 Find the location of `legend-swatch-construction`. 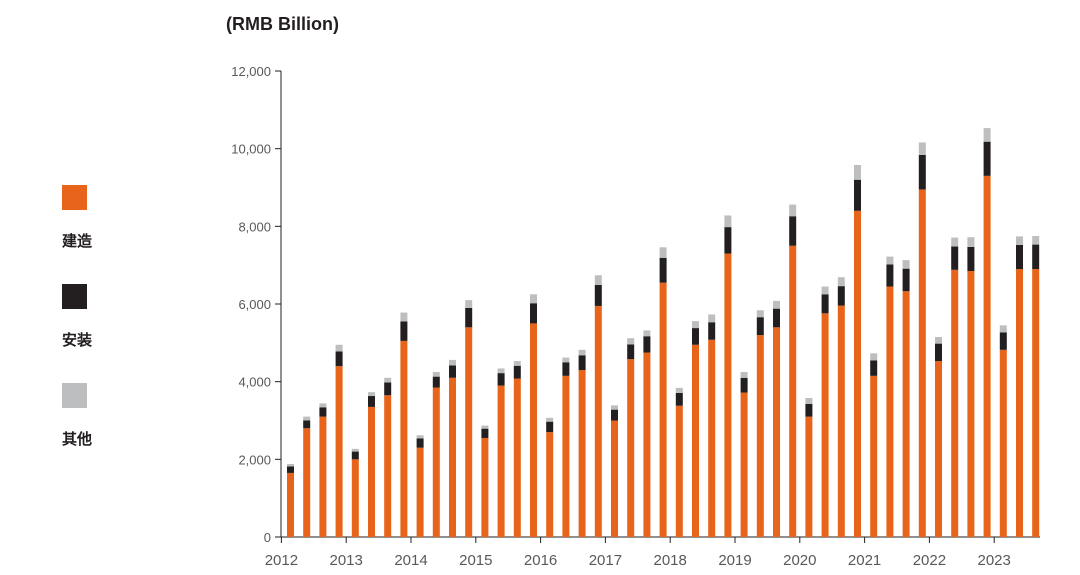

legend-swatch-construction is located at coordinates (74, 197).